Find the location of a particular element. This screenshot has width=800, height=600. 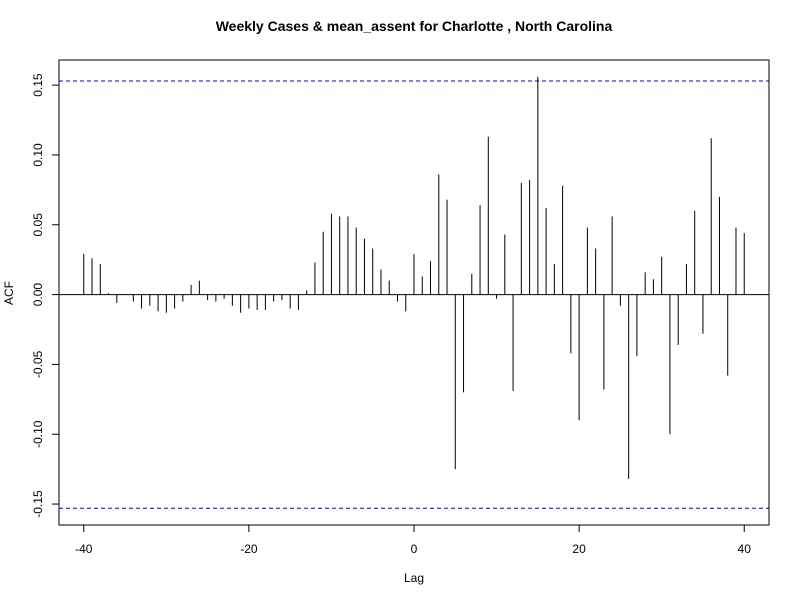

y-tick-label: 0.05 is located at coordinates (38, 225).